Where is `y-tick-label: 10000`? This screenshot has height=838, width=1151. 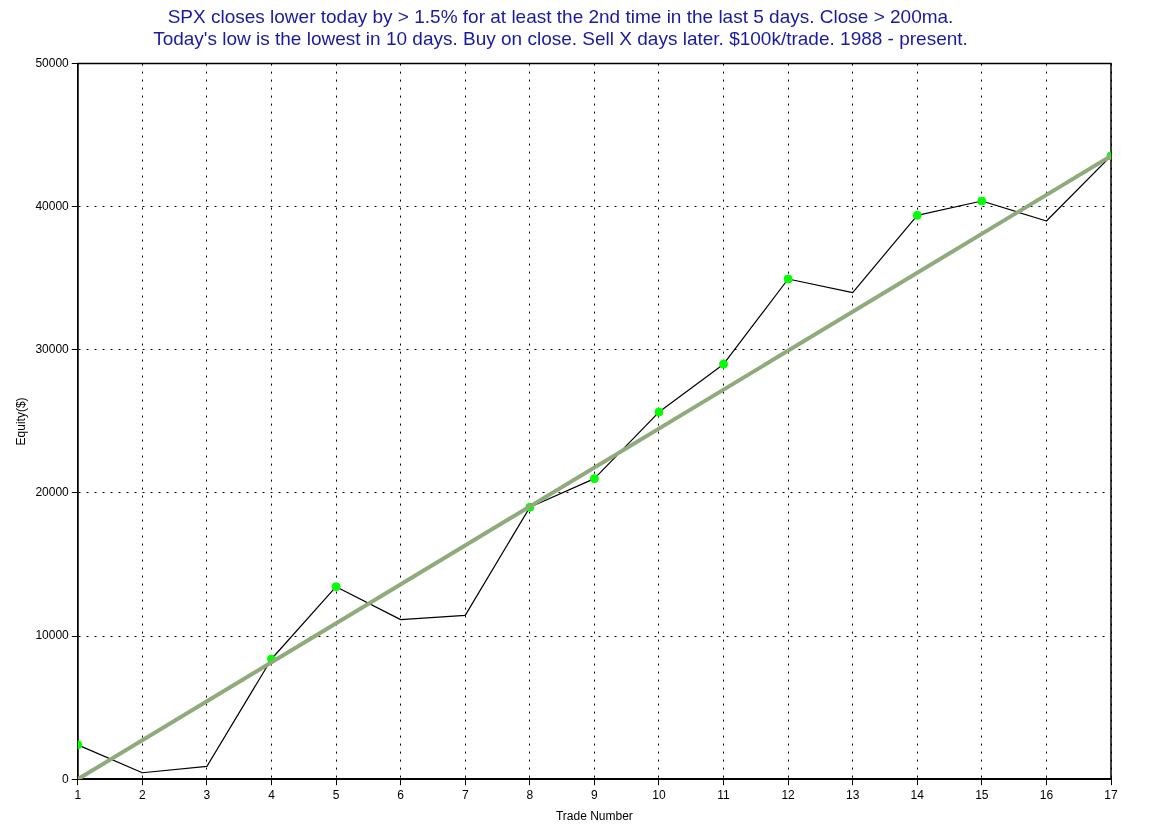
y-tick-label: 10000 is located at coordinates (52, 635).